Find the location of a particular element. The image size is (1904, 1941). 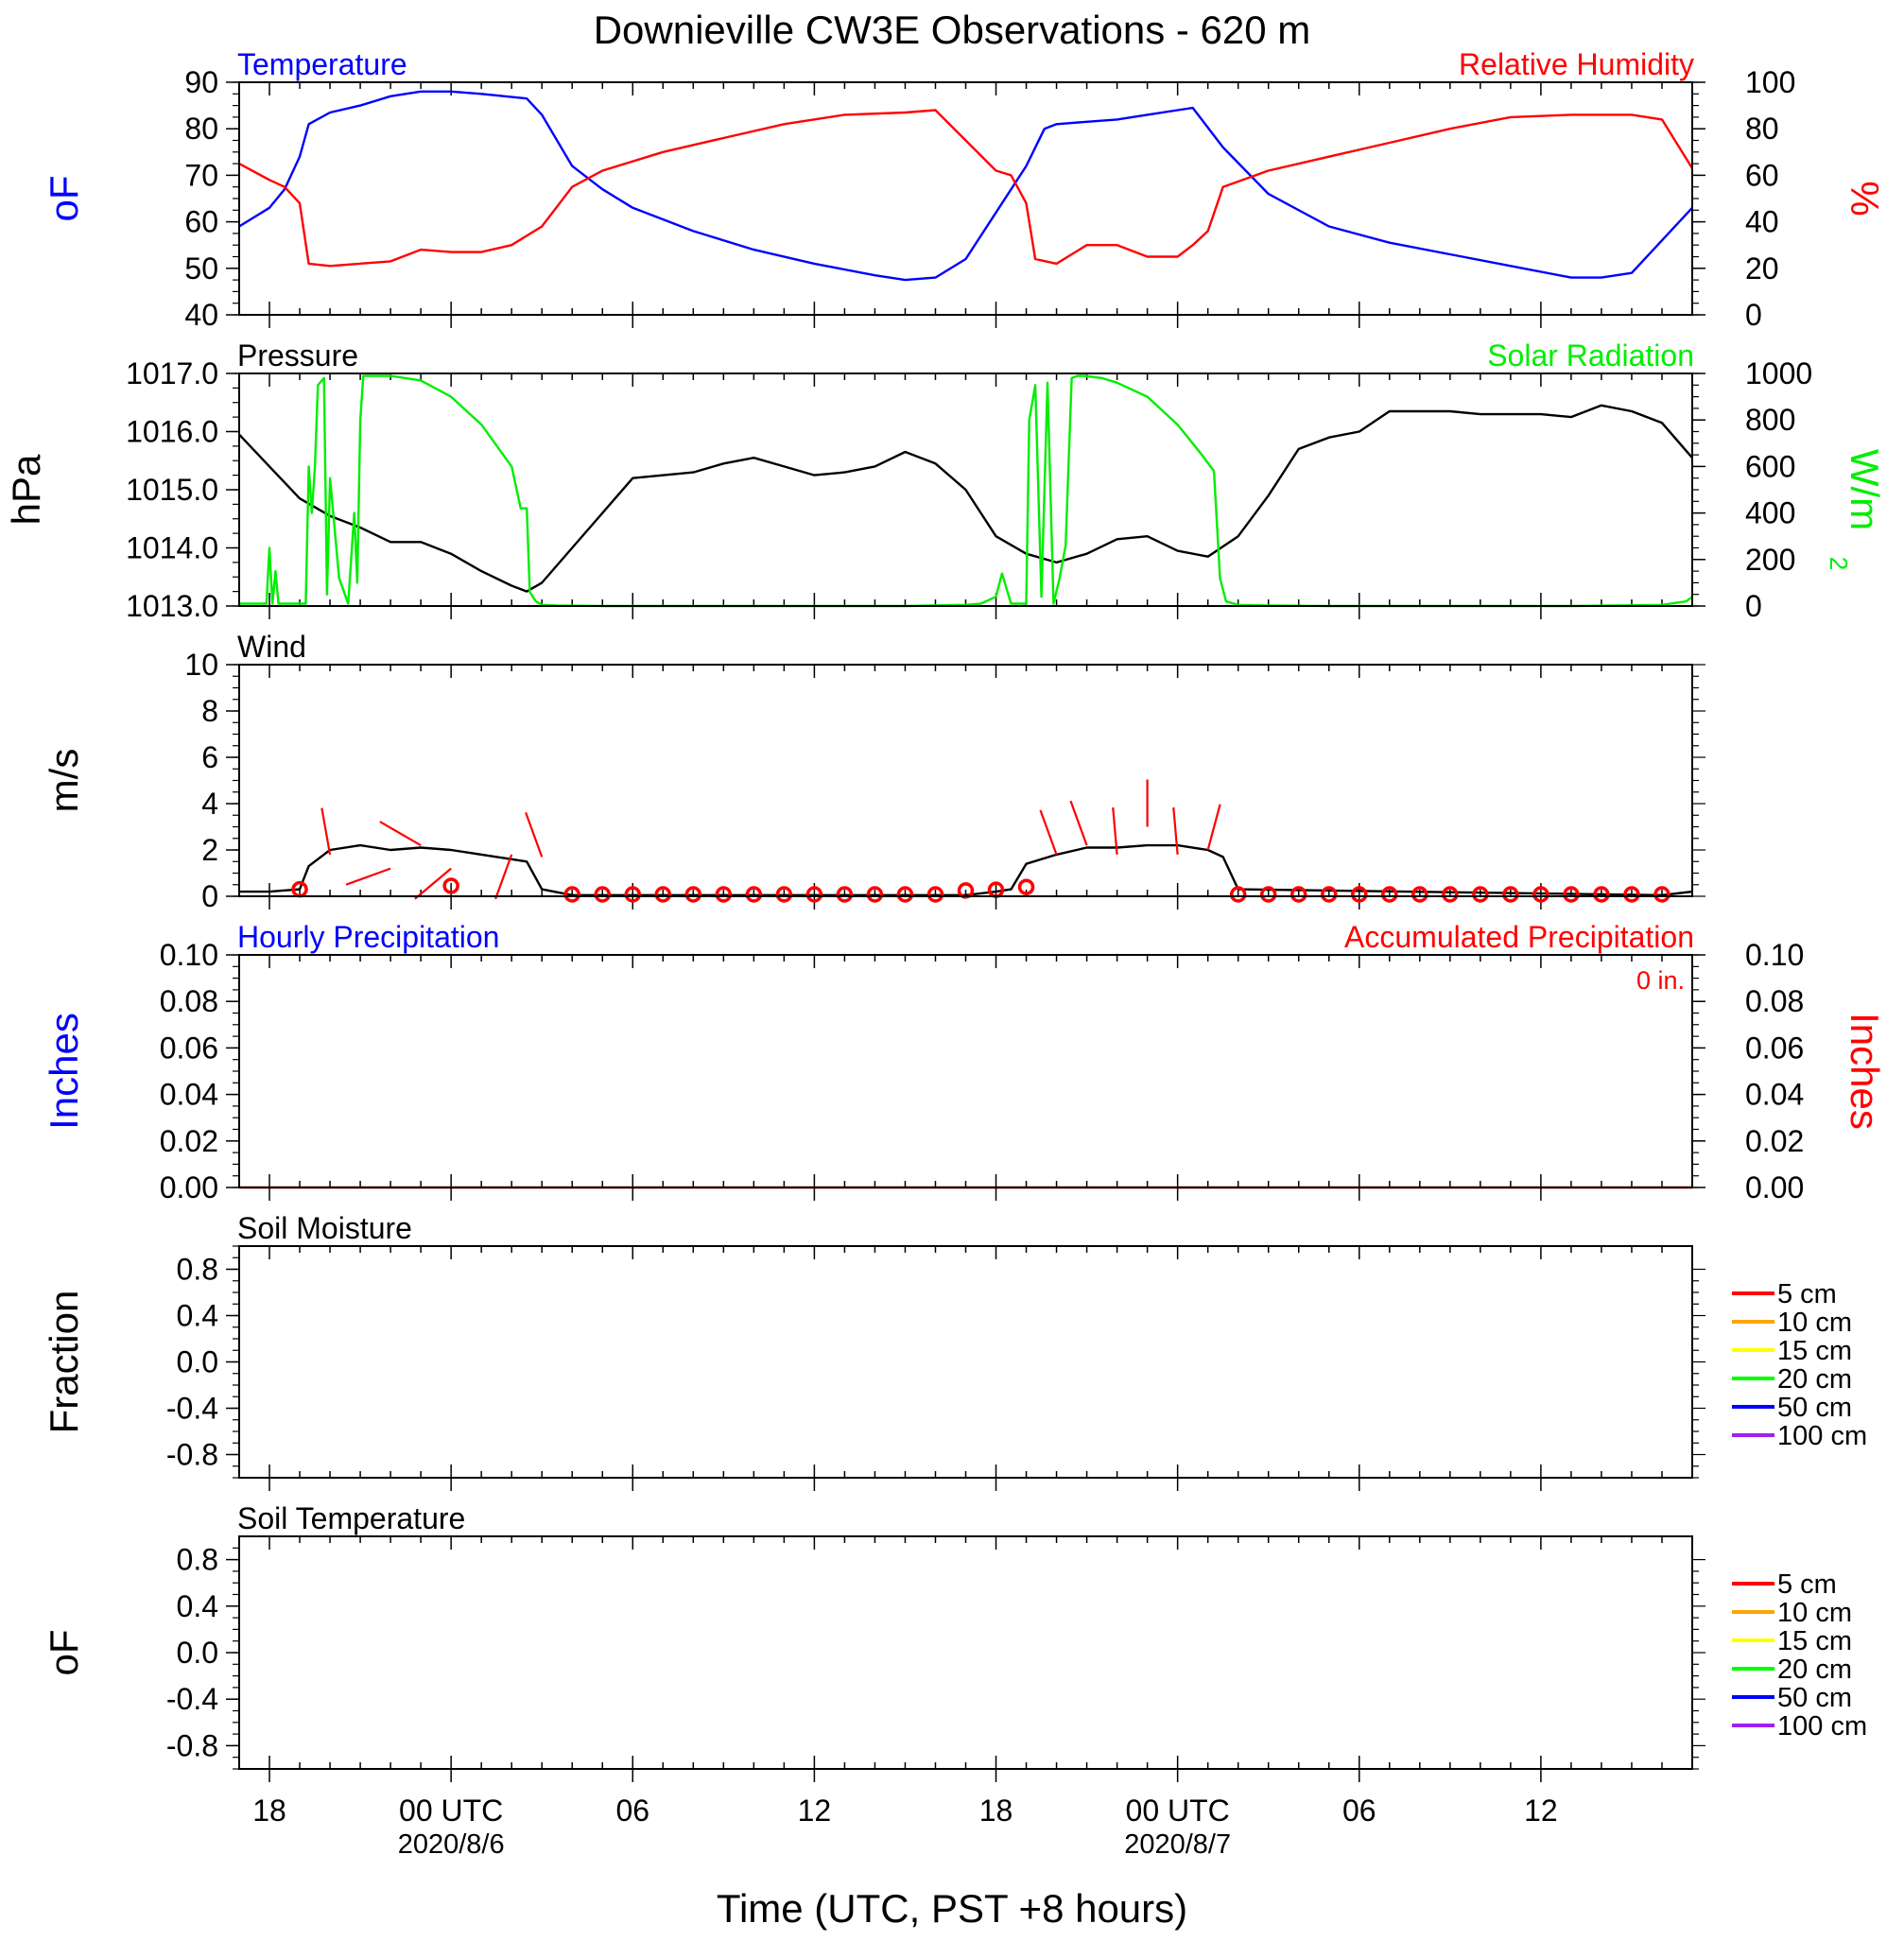

y-tick-label-right: 80 is located at coordinates (1762, 129).